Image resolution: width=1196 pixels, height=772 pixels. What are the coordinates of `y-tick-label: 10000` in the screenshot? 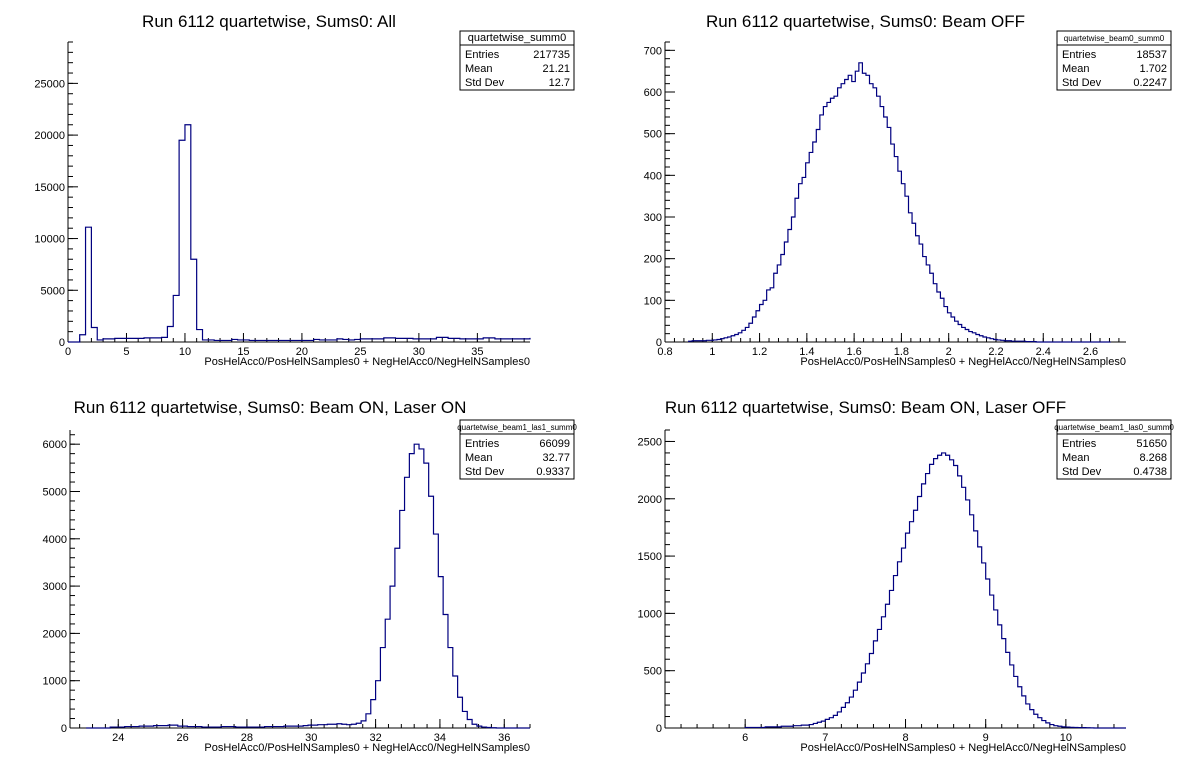 It's located at (49, 240).